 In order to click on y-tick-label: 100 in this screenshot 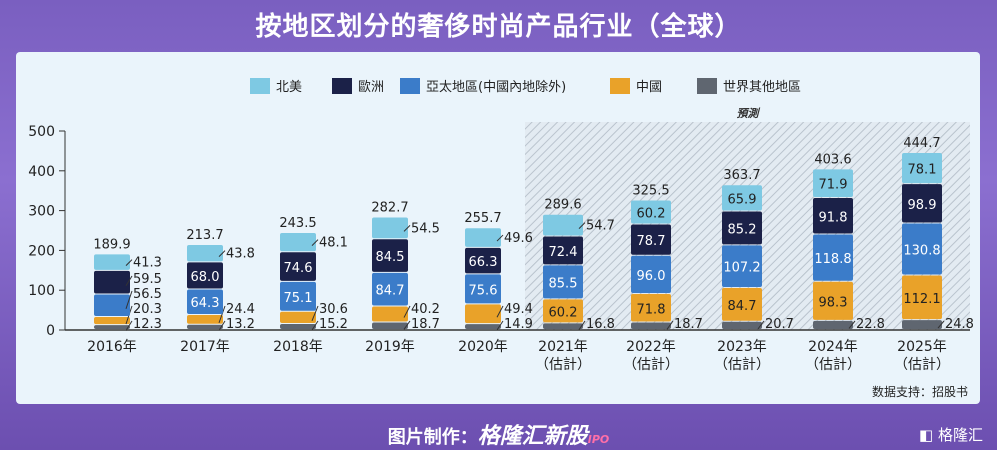, I will do `click(41, 291)`.